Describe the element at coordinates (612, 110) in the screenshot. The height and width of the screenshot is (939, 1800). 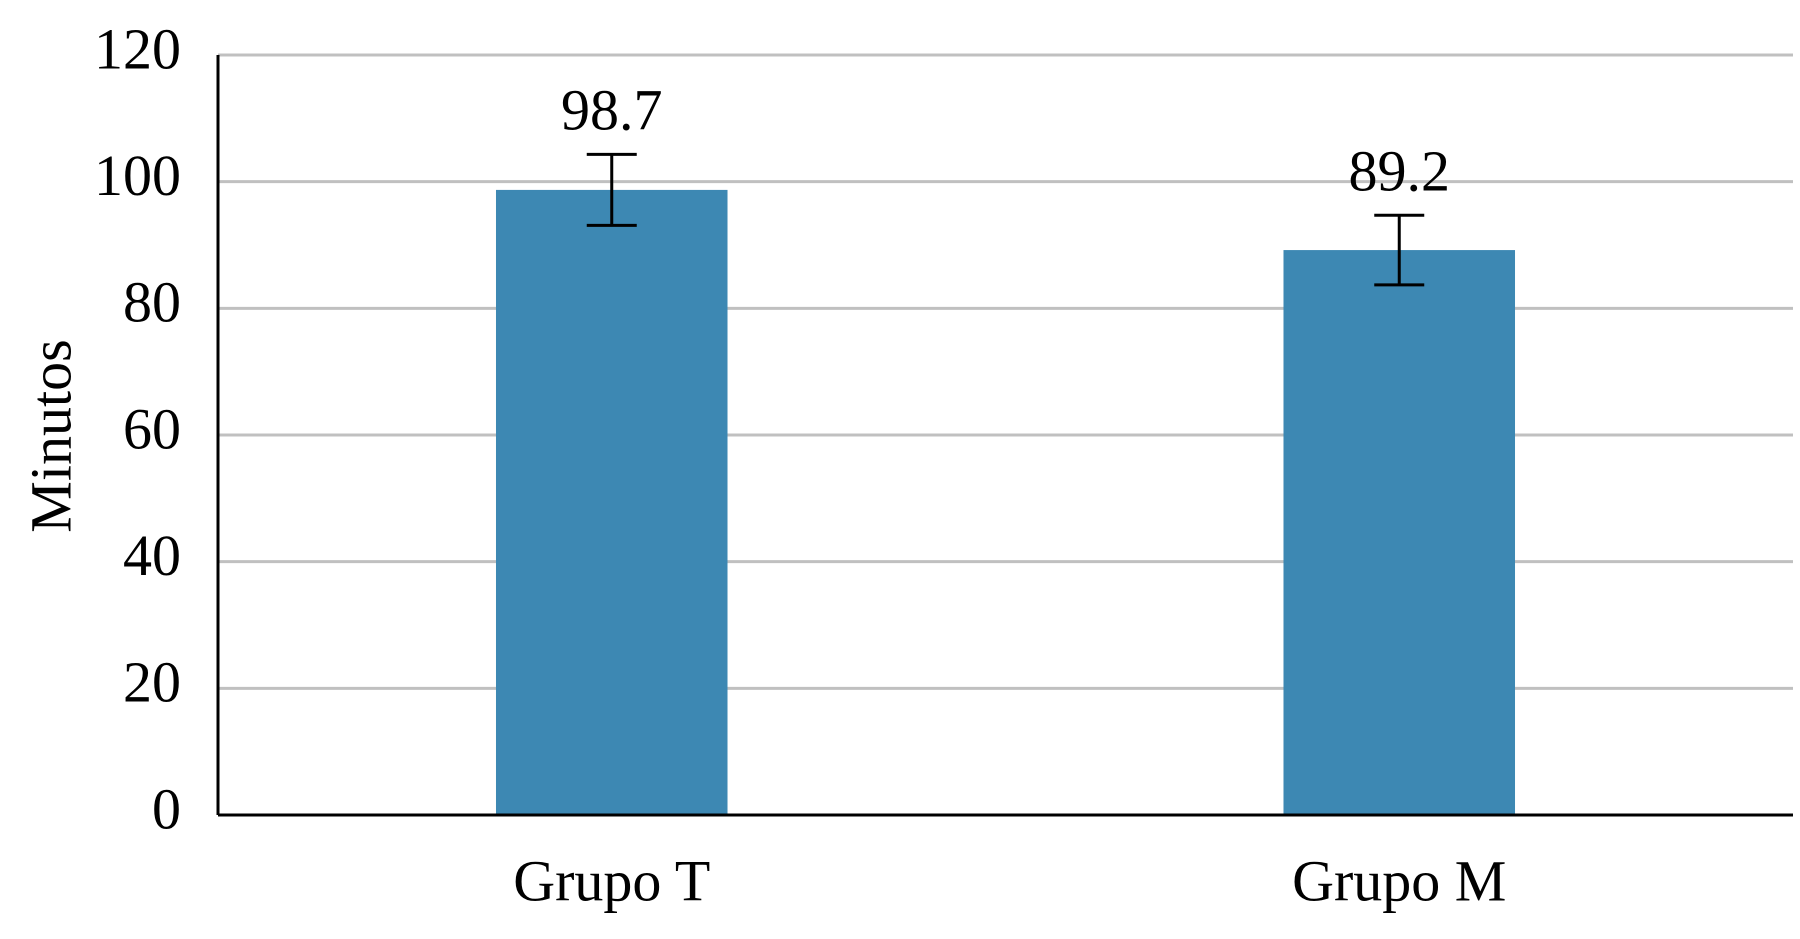
I see `value-label: 98.7` at that location.